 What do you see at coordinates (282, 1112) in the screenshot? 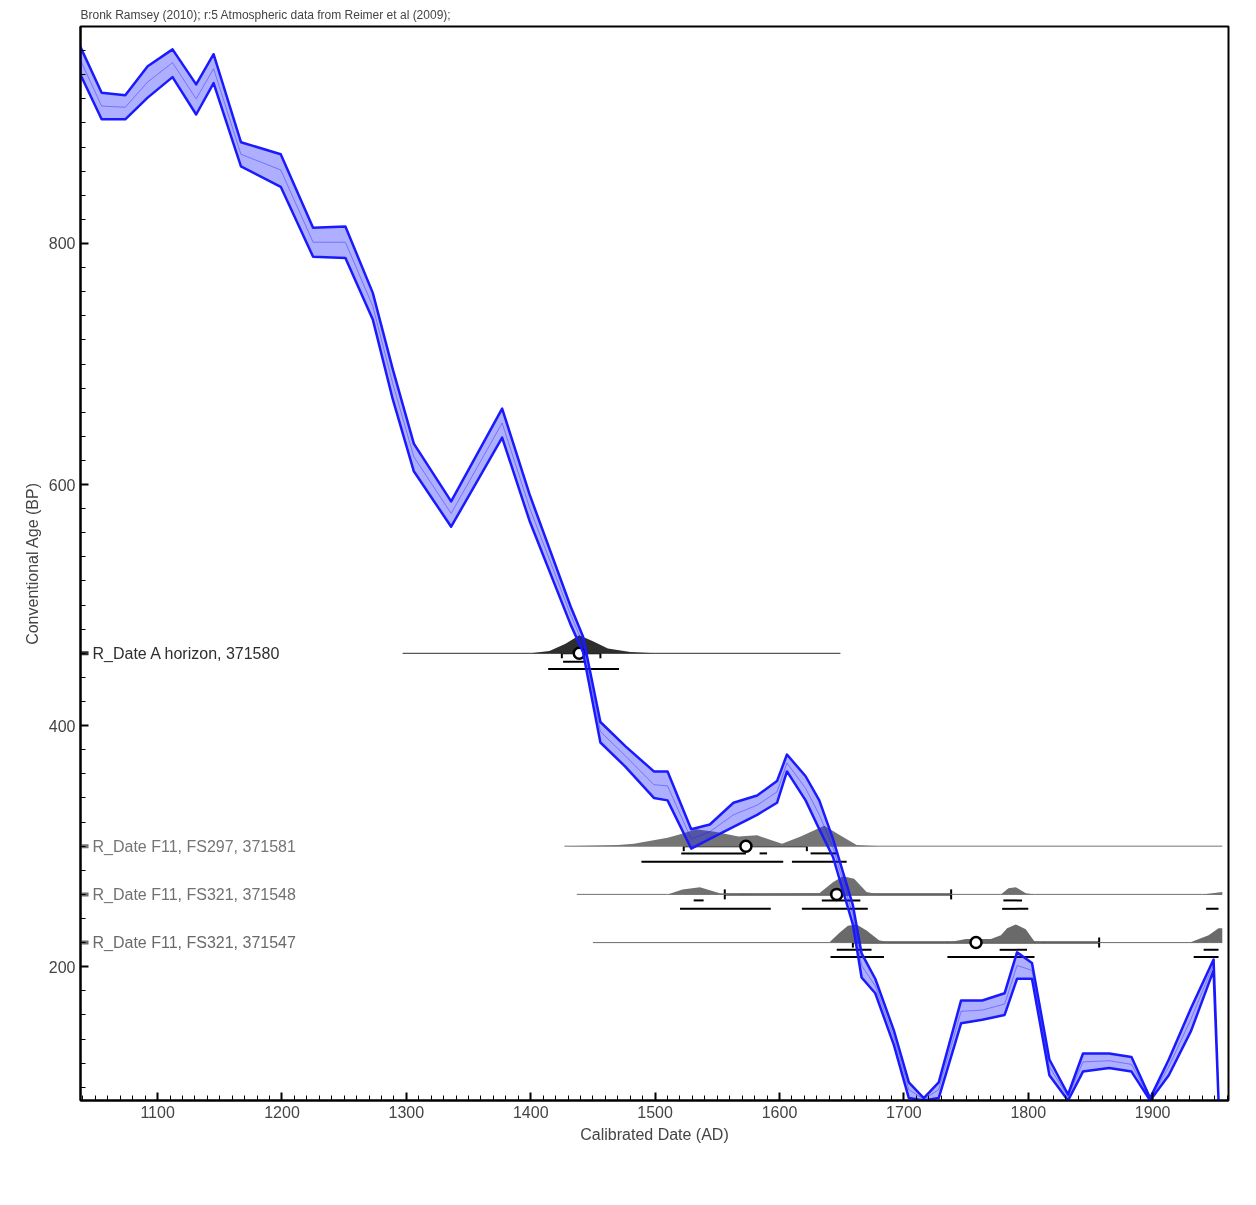
I see `x-tick-label: 1200` at bounding box center [282, 1112].